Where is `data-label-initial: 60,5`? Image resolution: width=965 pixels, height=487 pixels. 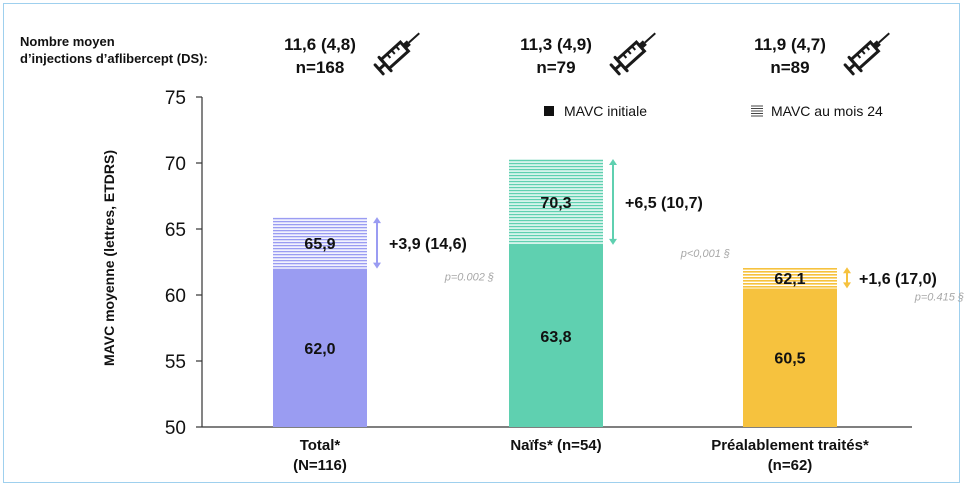
data-label-initial: 60,5 is located at coordinates (789, 359).